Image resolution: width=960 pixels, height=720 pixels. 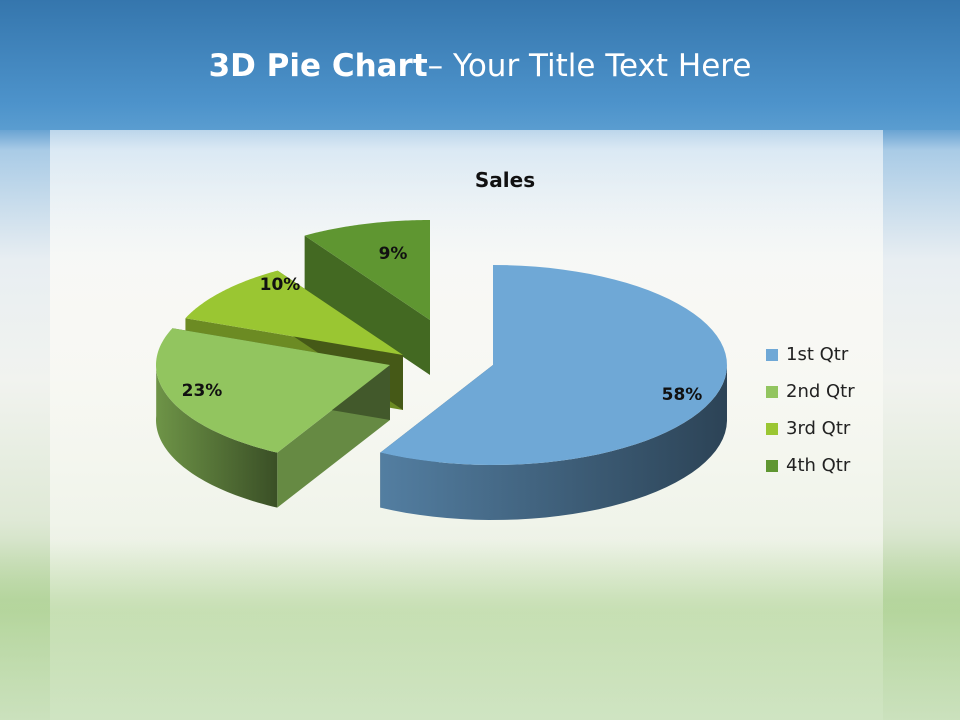 What do you see at coordinates (817, 354) in the screenshot?
I see `legend-label: 1st Qtr` at bounding box center [817, 354].